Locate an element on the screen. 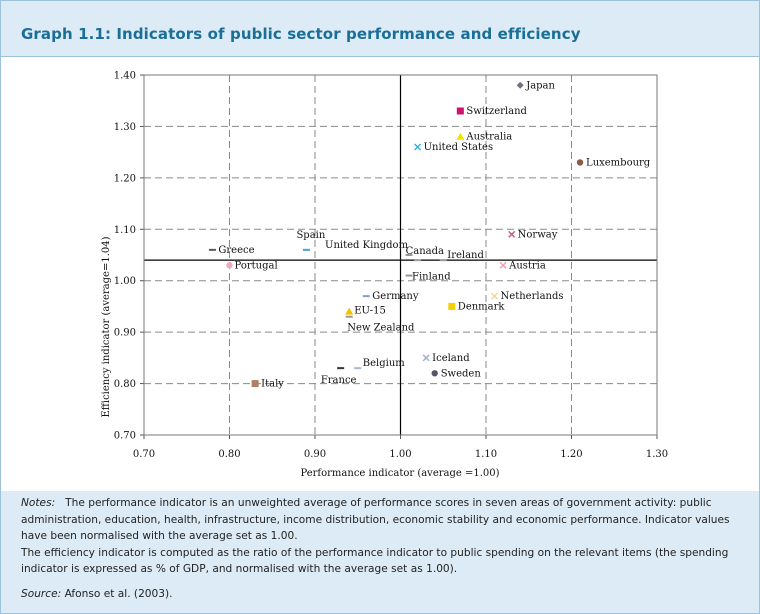  y-tick-label: 1.40 is located at coordinates (125, 76).